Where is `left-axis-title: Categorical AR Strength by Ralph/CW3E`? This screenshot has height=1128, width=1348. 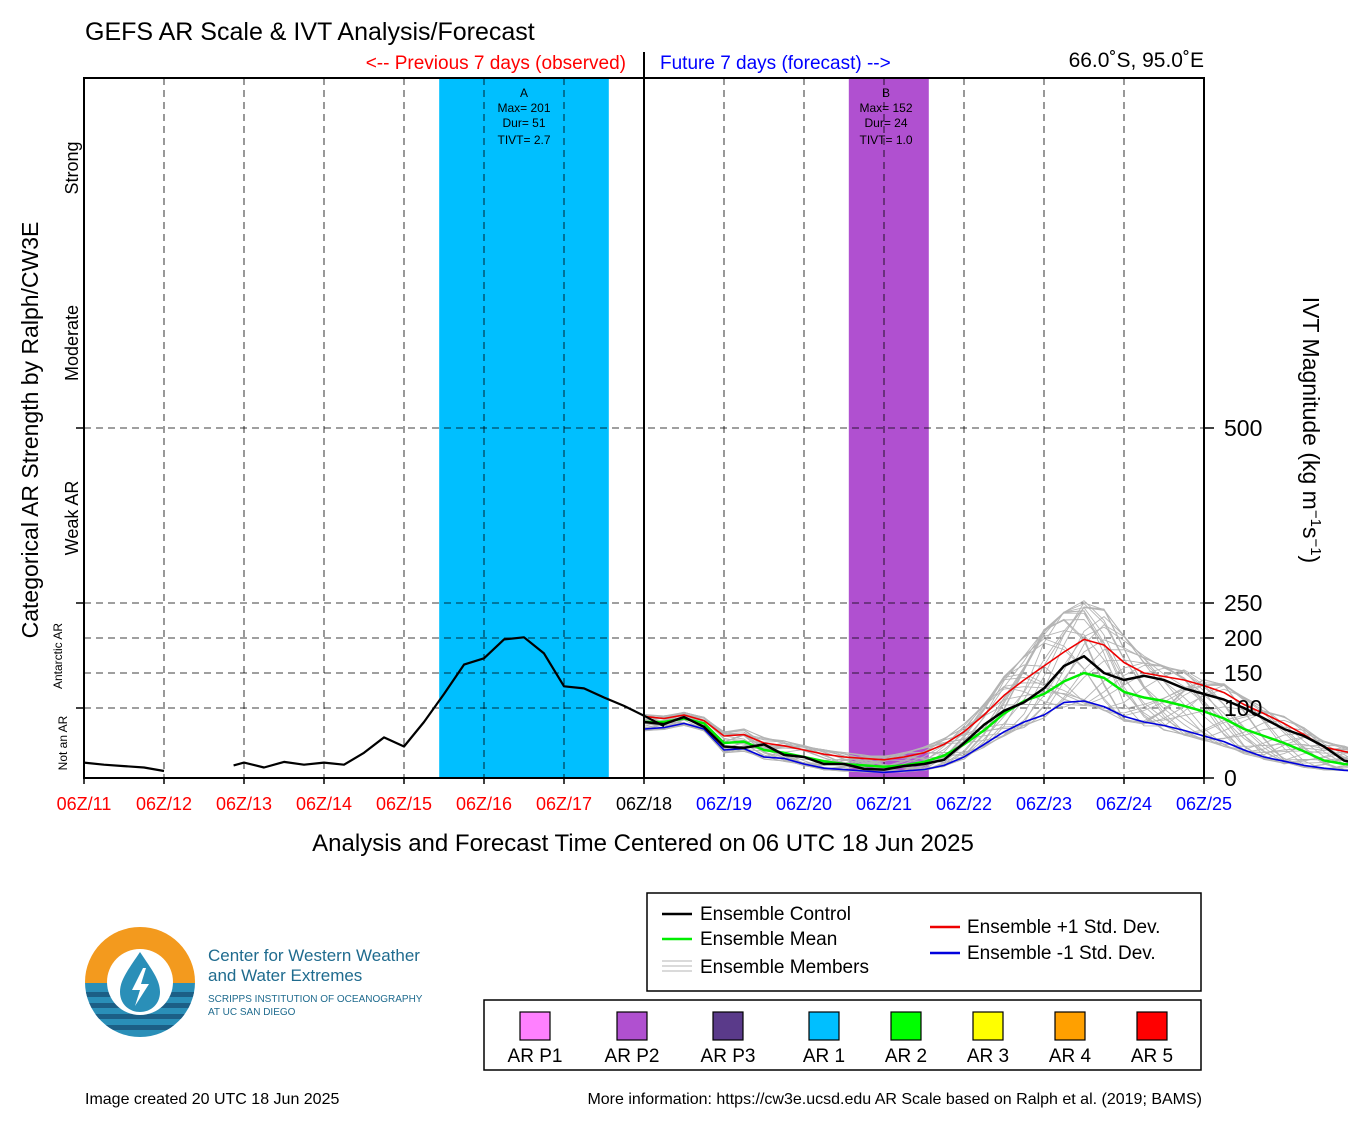
left-axis-title: Categorical AR Strength by Ralph/CW3E is located at coordinates (30, 430).